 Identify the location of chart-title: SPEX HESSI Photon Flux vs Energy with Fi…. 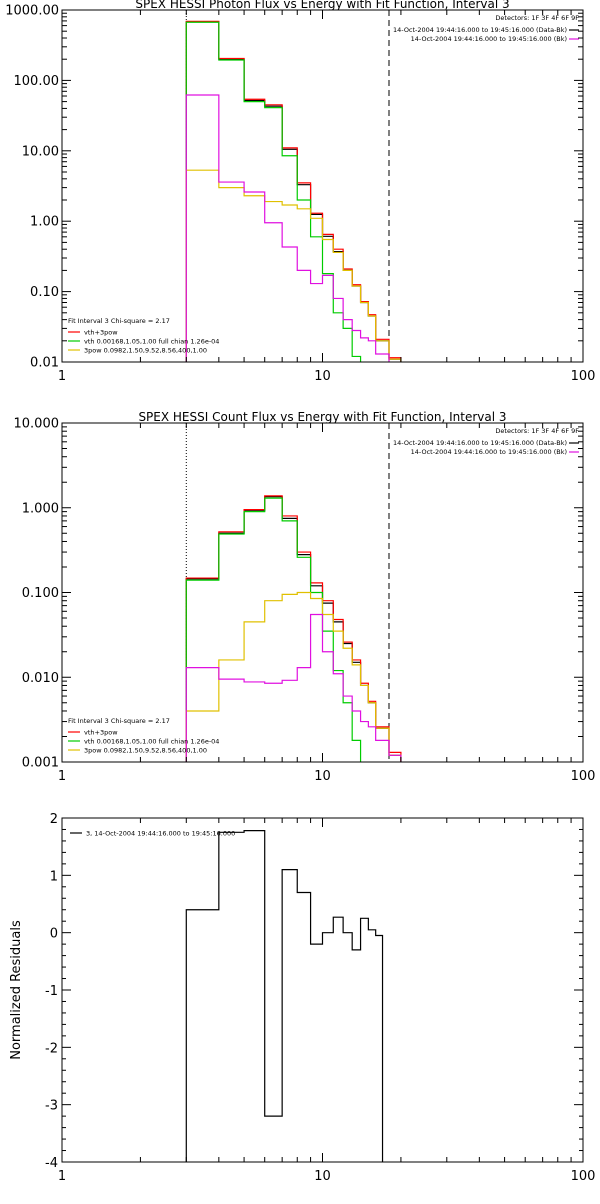
(322, 5).